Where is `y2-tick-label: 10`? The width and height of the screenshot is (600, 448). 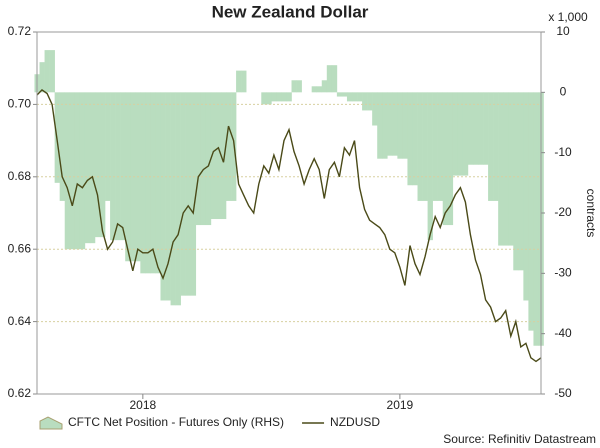
y2-tick-label: 10 is located at coordinates (563, 31).